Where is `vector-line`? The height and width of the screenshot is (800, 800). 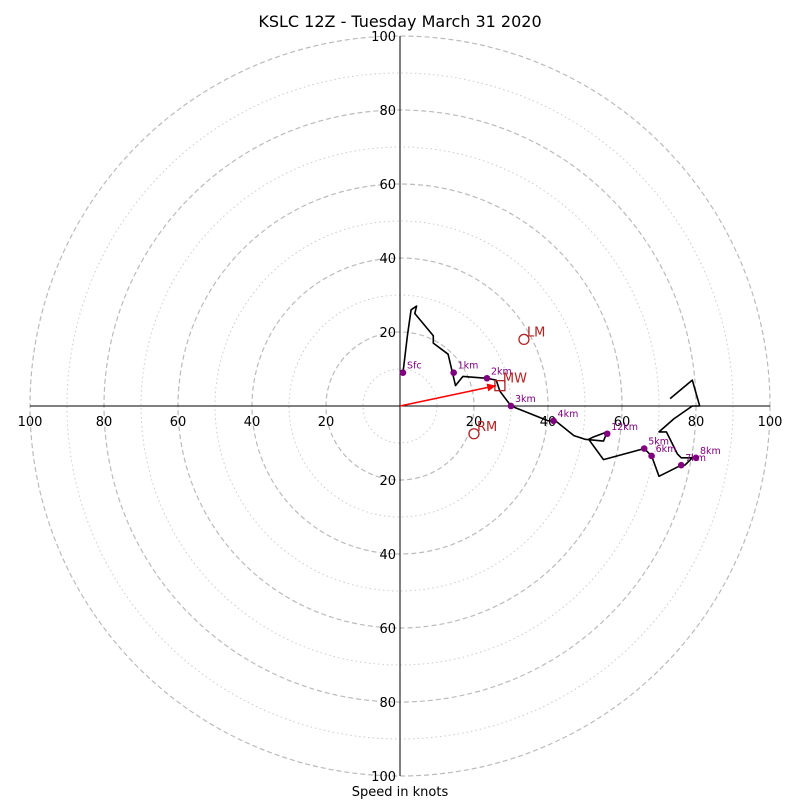
vector-line is located at coordinates (448, 395).